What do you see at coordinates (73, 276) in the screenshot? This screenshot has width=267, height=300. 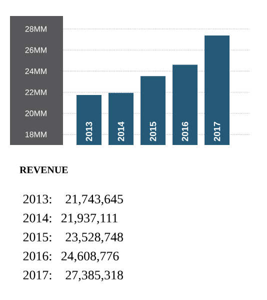 I see `text: 2017: 27,385,318` at bounding box center [73, 276].